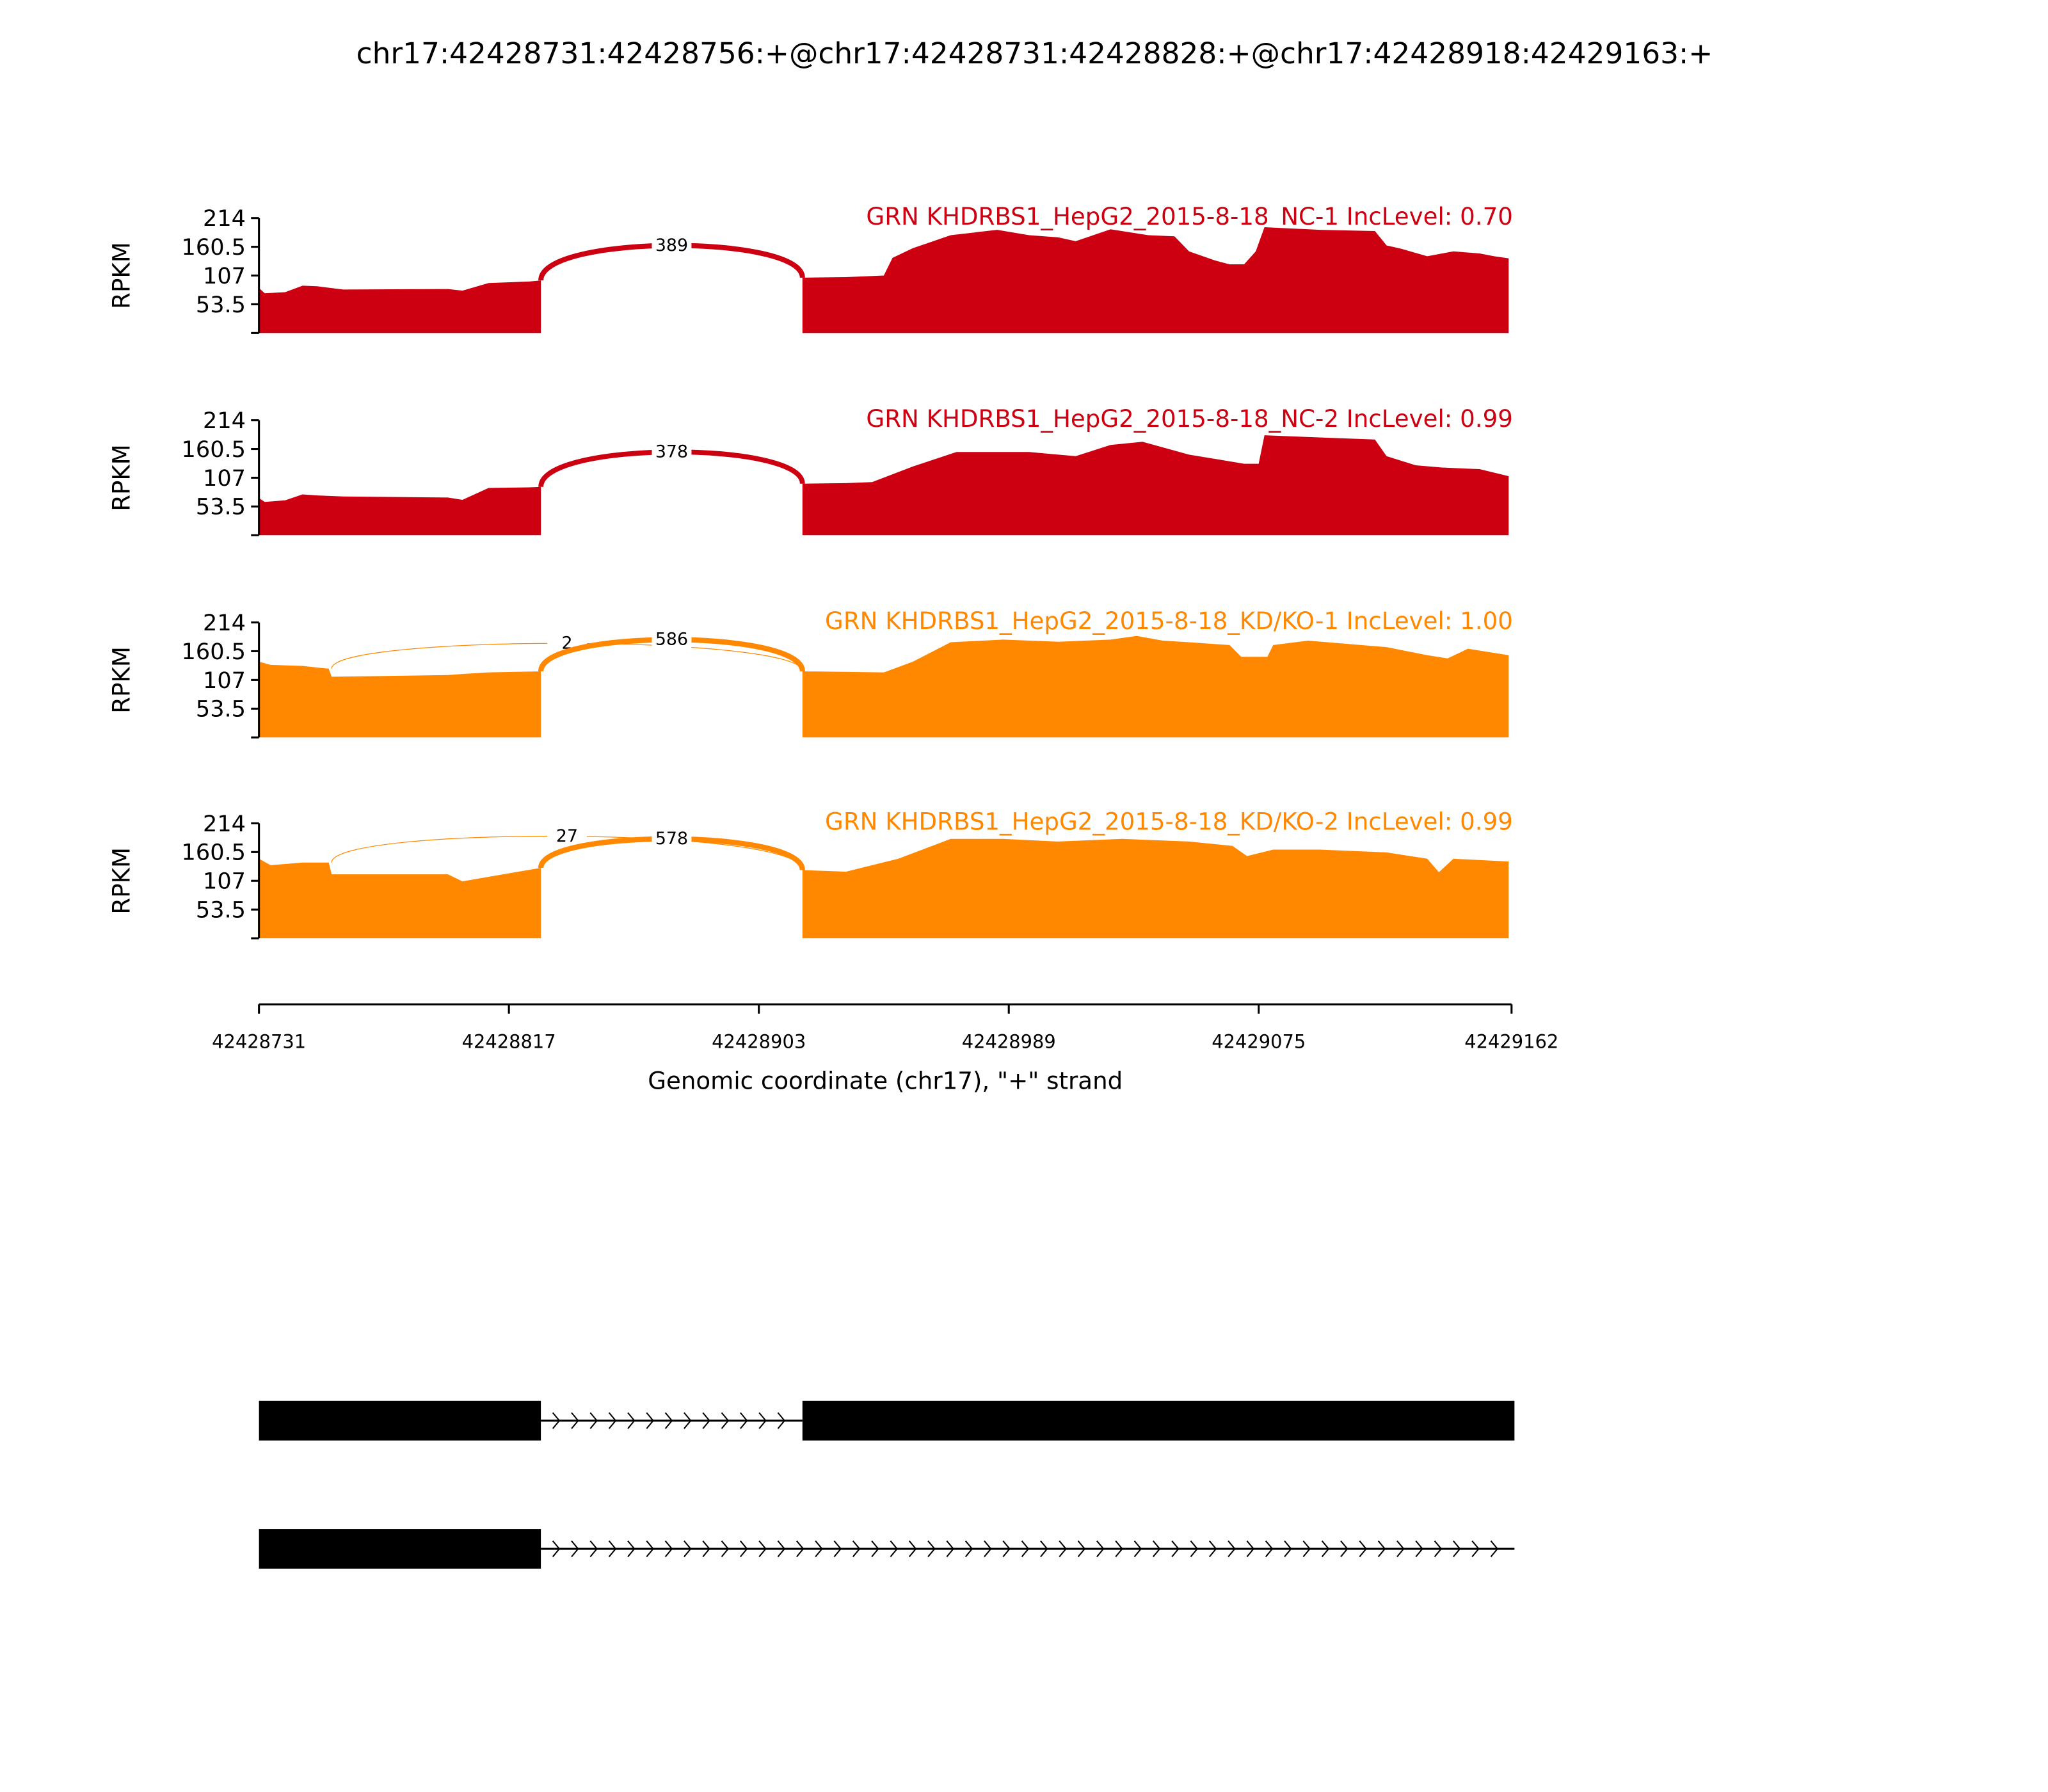  What do you see at coordinates (885, 1080) in the screenshot?
I see `x-axis-label: Genomic coordinate (chr17), "+" strand` at bounding box center [885, 1080].